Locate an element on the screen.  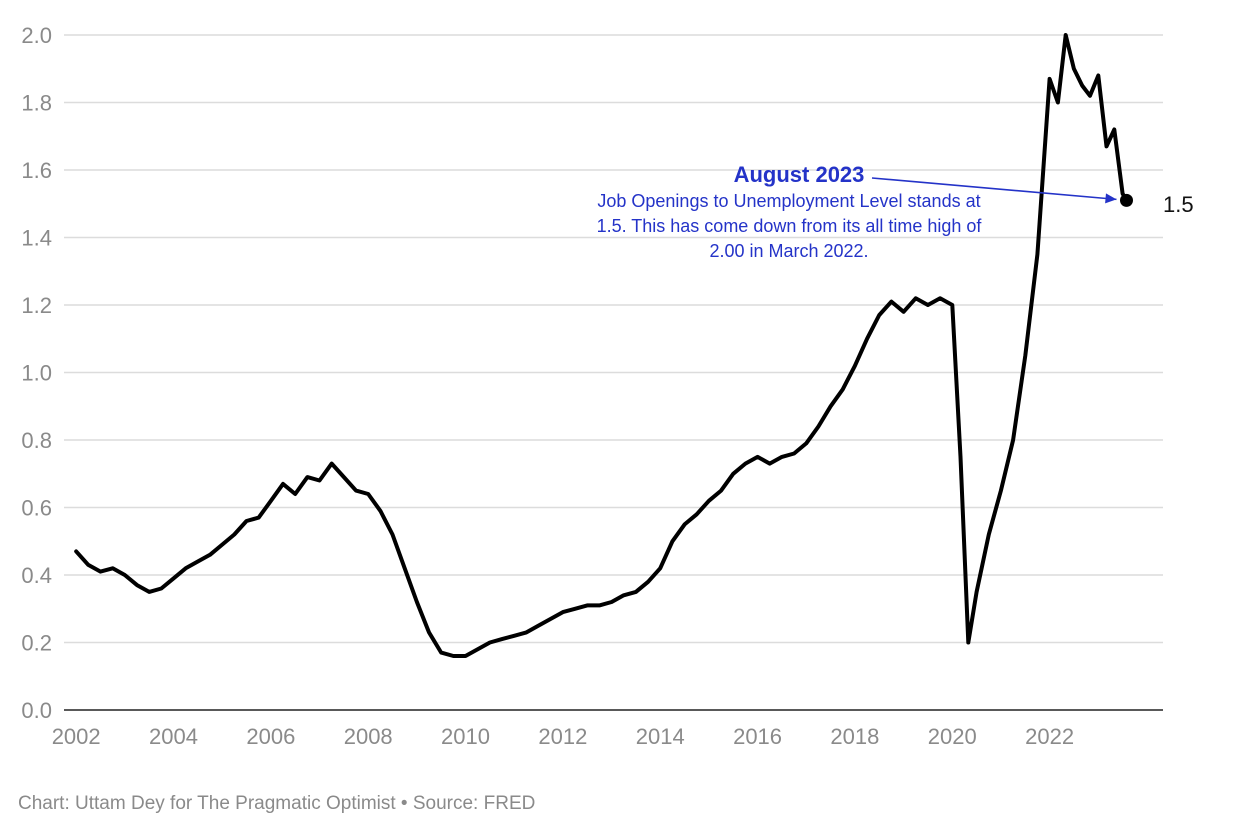
y-tick-label: 1.4 is located at coordinates (36, 238).